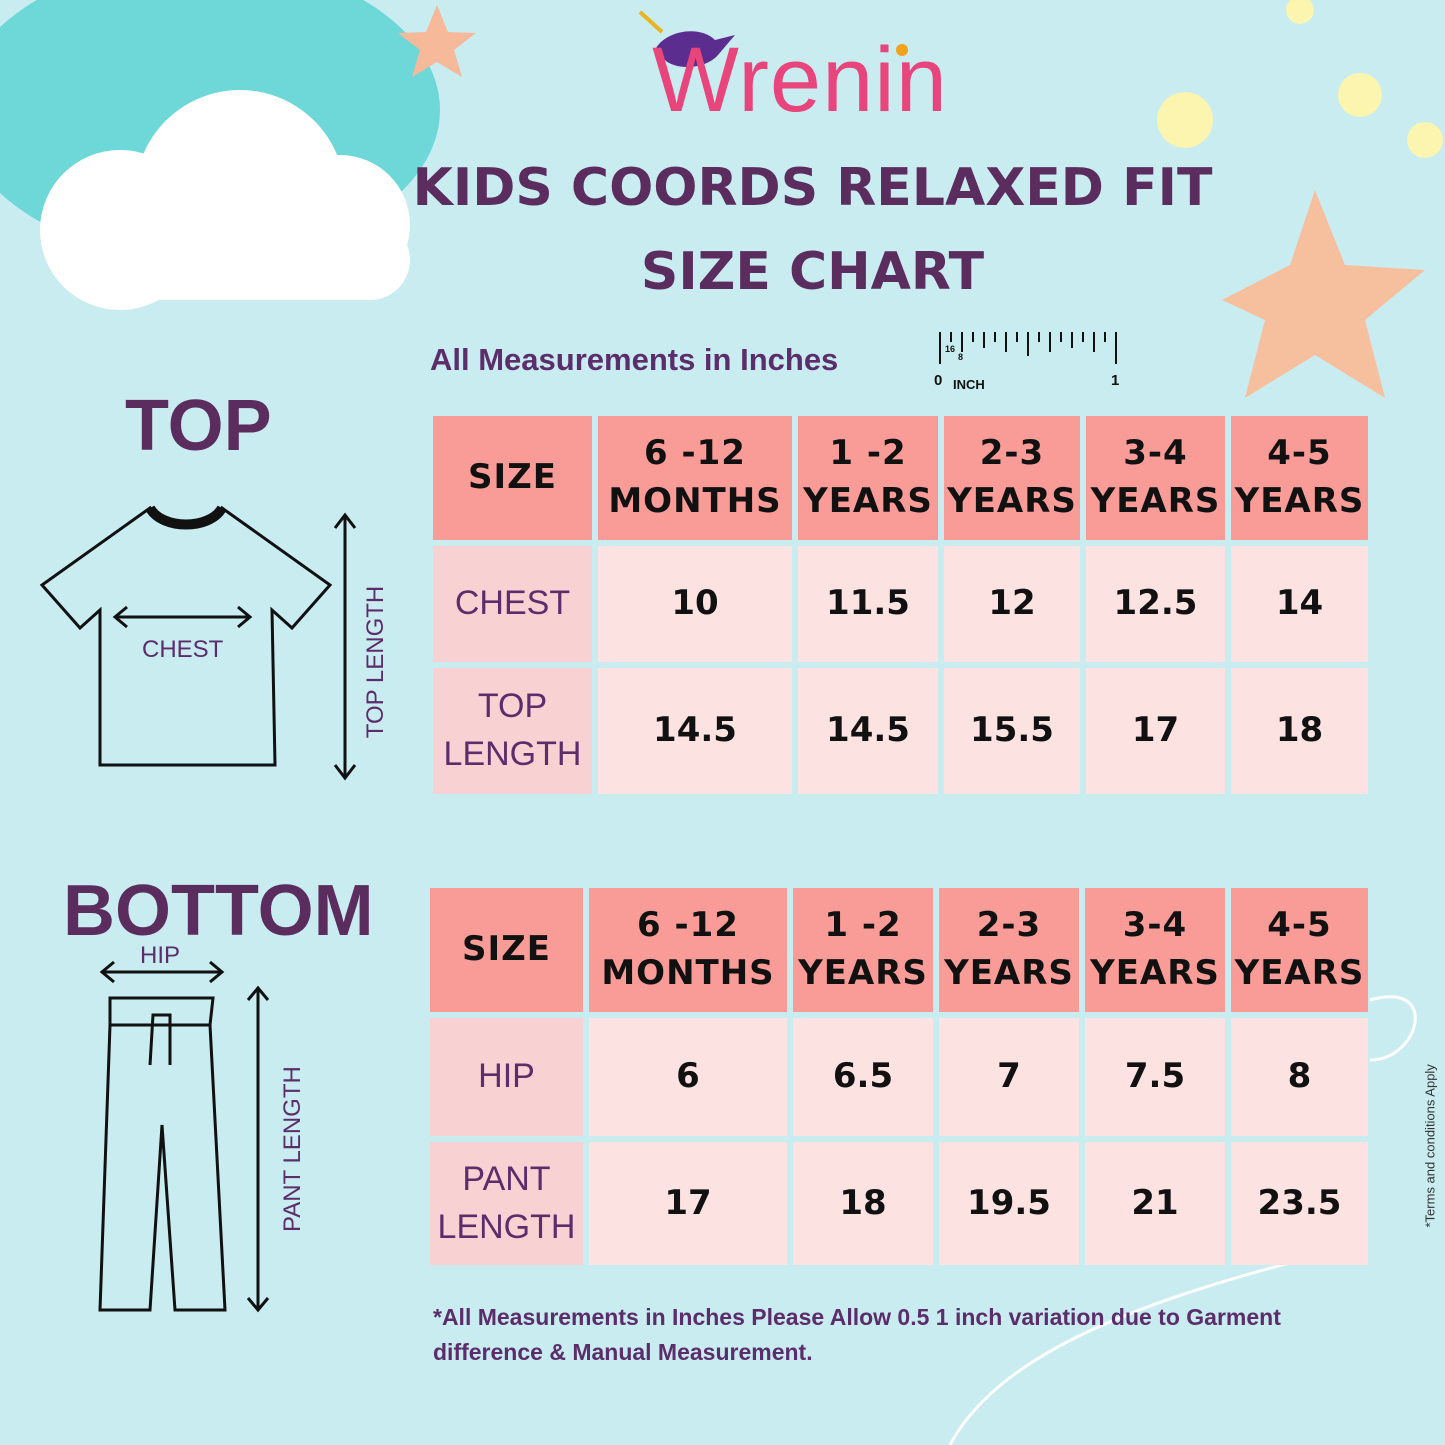 This screenshot has width=1445, height=1445. I want to click on value-cell: 12.5, so click(1155, 604).